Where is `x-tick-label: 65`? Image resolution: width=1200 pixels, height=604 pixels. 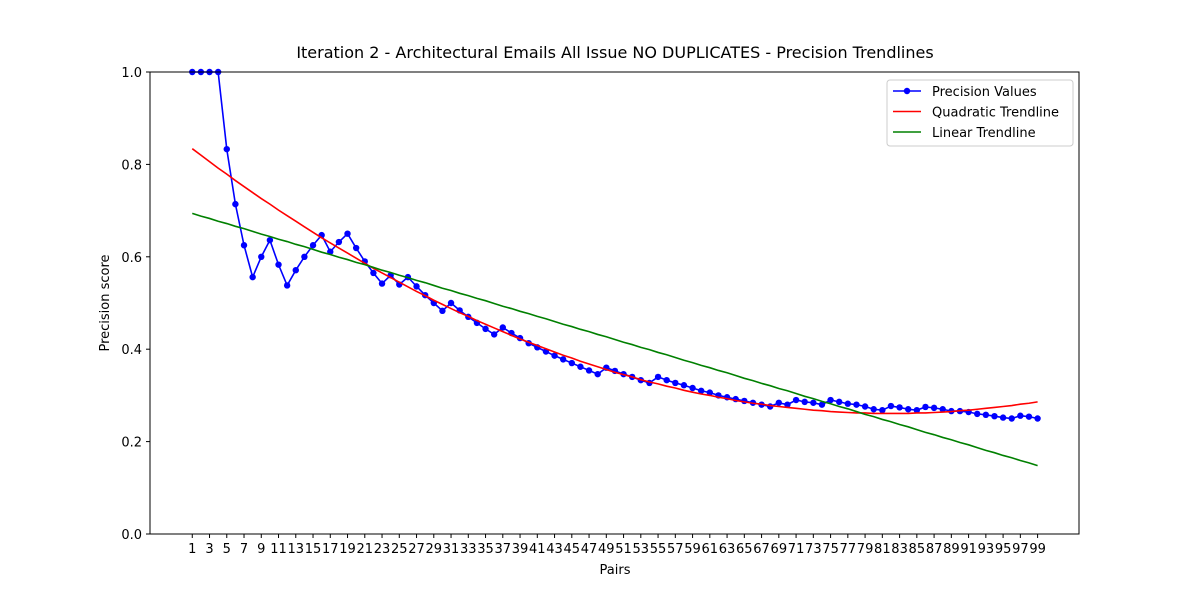 x-tick-label: 65 is located at coordinates (744, 549).